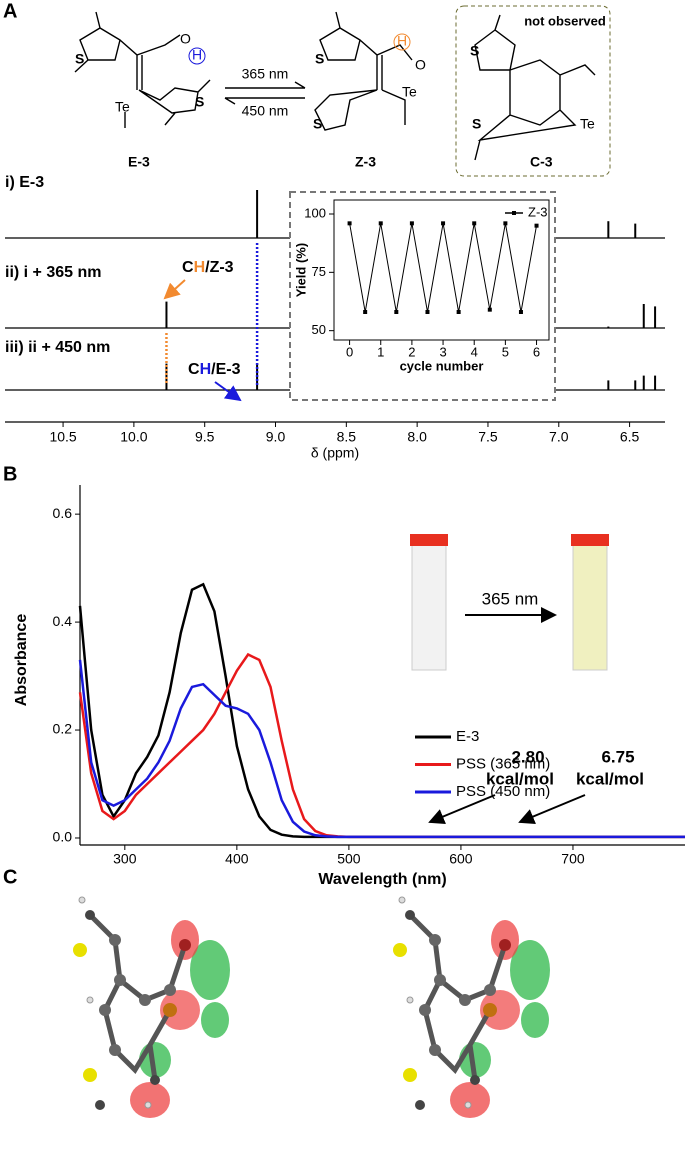 This screenshot has width=686, height=1157. What do you see at coordinates (630, 437) in the screenshot?
I see `x-tick-label: 6.5` at bounding box center [630, 437].